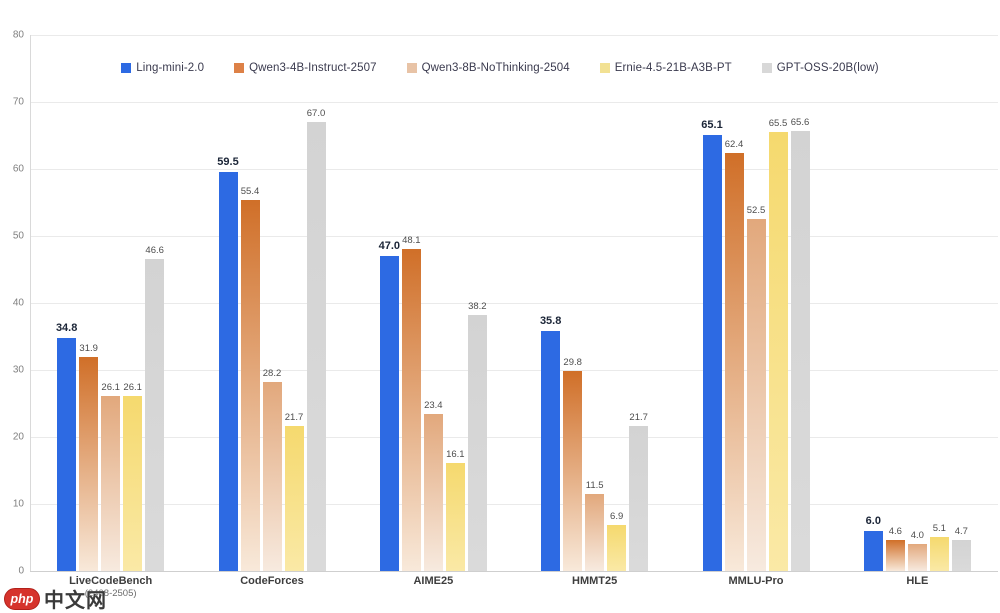 This screenshot has width=1000, height=613. I want to click on category-sublabel: (2408-2505), so click(110, 593).